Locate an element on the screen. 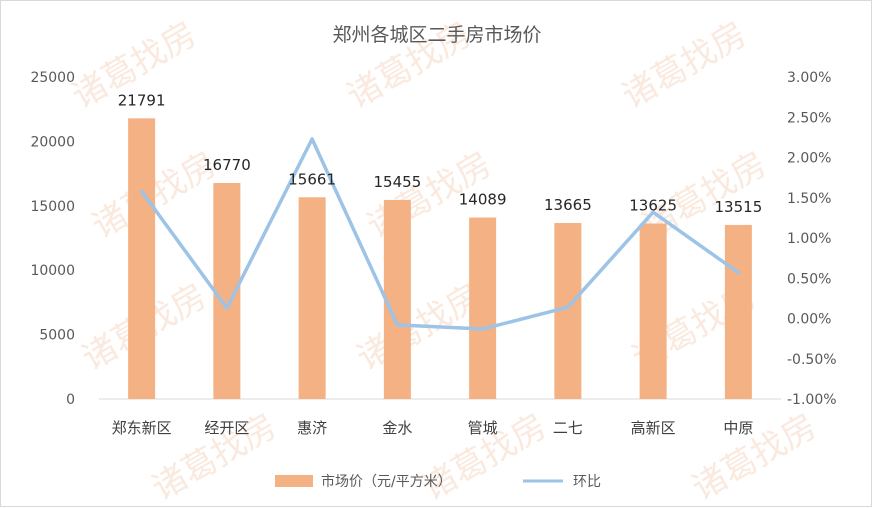  bar-value-label-6: 13625 is located at coordinates (653, 206).